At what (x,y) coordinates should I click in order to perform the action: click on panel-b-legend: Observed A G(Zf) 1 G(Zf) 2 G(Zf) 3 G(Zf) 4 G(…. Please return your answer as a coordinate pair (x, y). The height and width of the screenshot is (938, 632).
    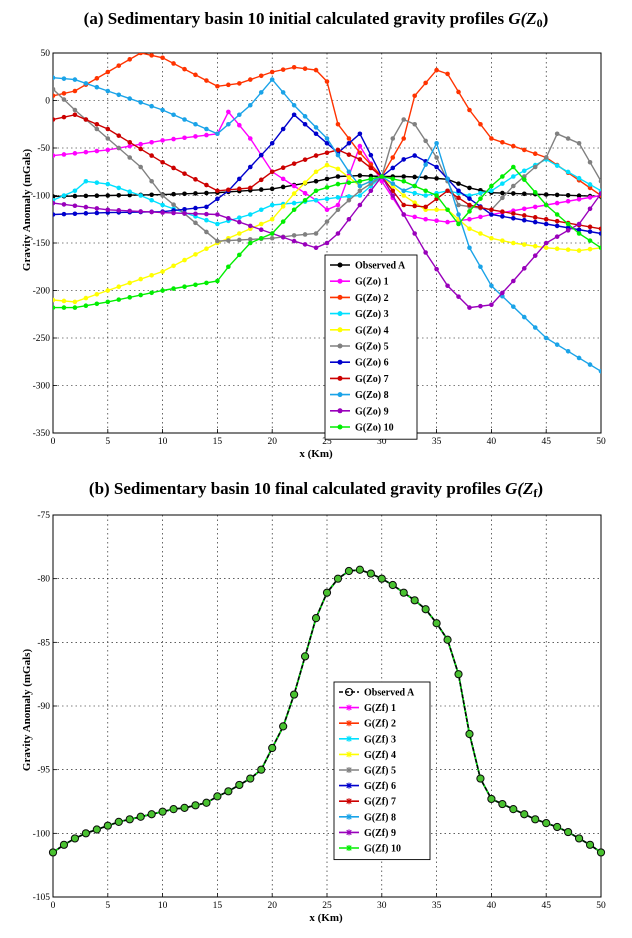
    Looking at the image, I should click on (382, 771).